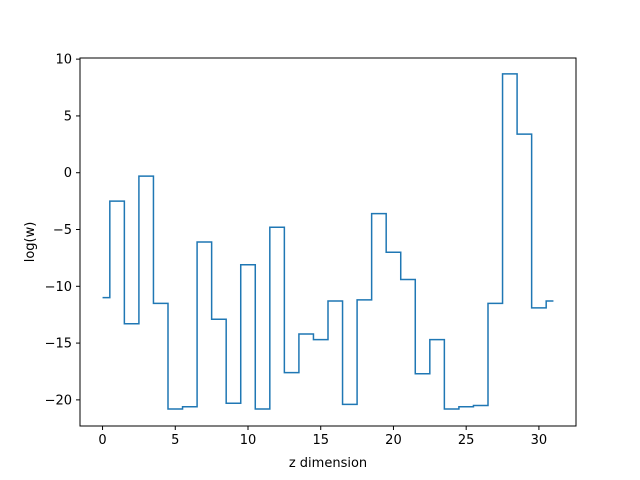  I want to click on x-axis-label: z dimension, so click(328, 463).